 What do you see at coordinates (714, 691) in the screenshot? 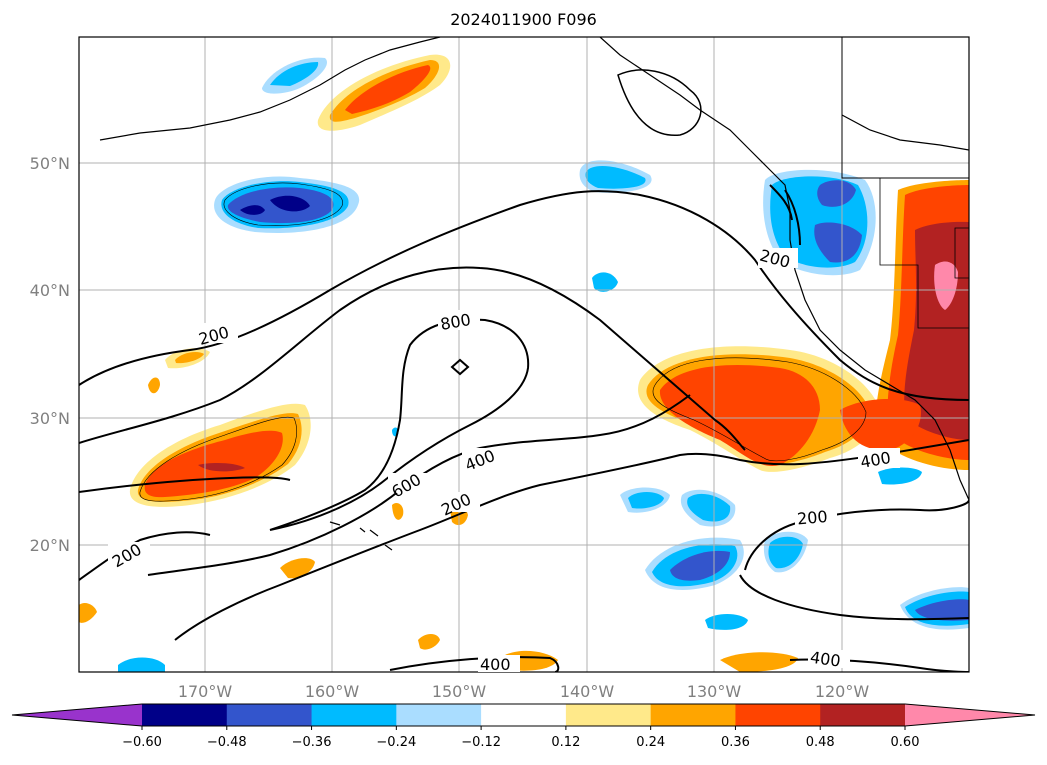
I see `lon-label: 130°W` at bounding box center [714, 691].